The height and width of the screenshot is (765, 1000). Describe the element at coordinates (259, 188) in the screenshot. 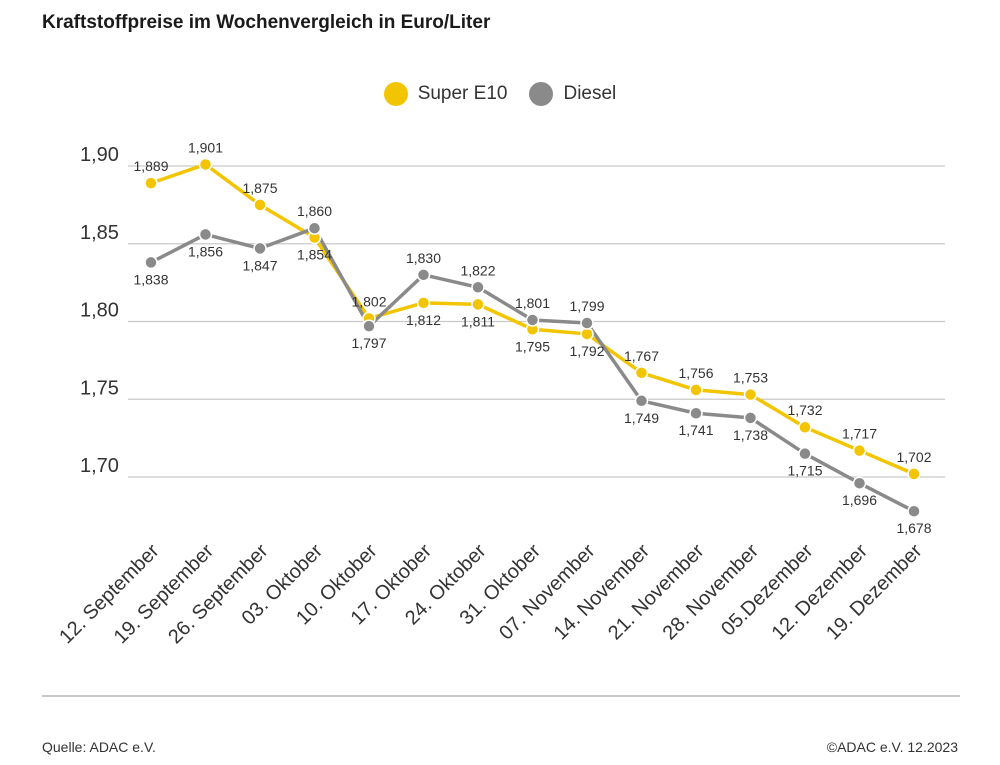

I see `data-label-super-e10: 1,875` at that location.